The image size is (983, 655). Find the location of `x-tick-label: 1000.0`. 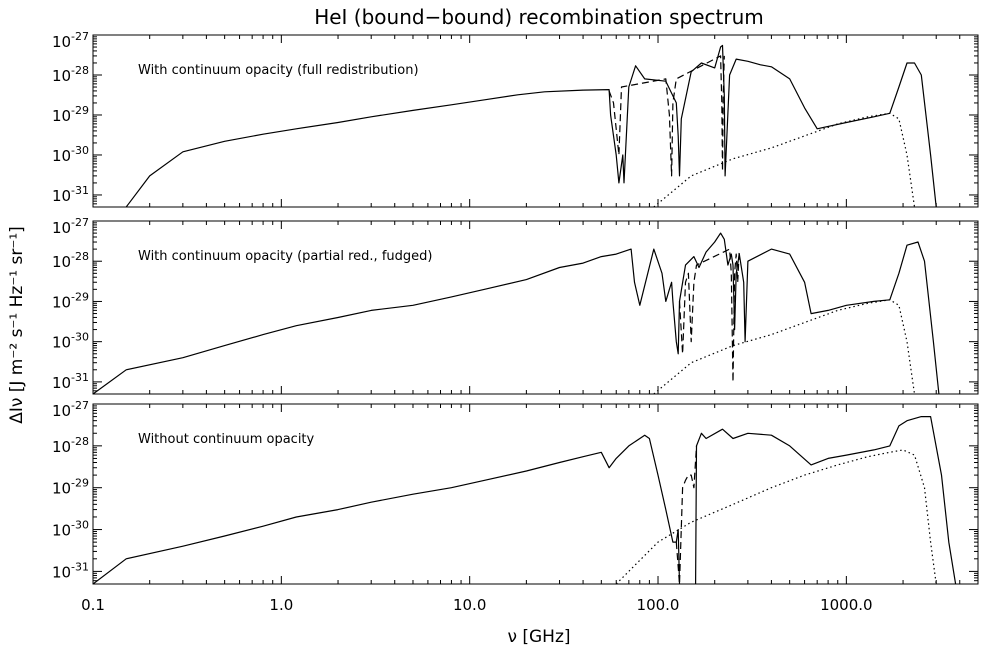

x-tick-label: 1000.0 is located at coordinates (846, 605).